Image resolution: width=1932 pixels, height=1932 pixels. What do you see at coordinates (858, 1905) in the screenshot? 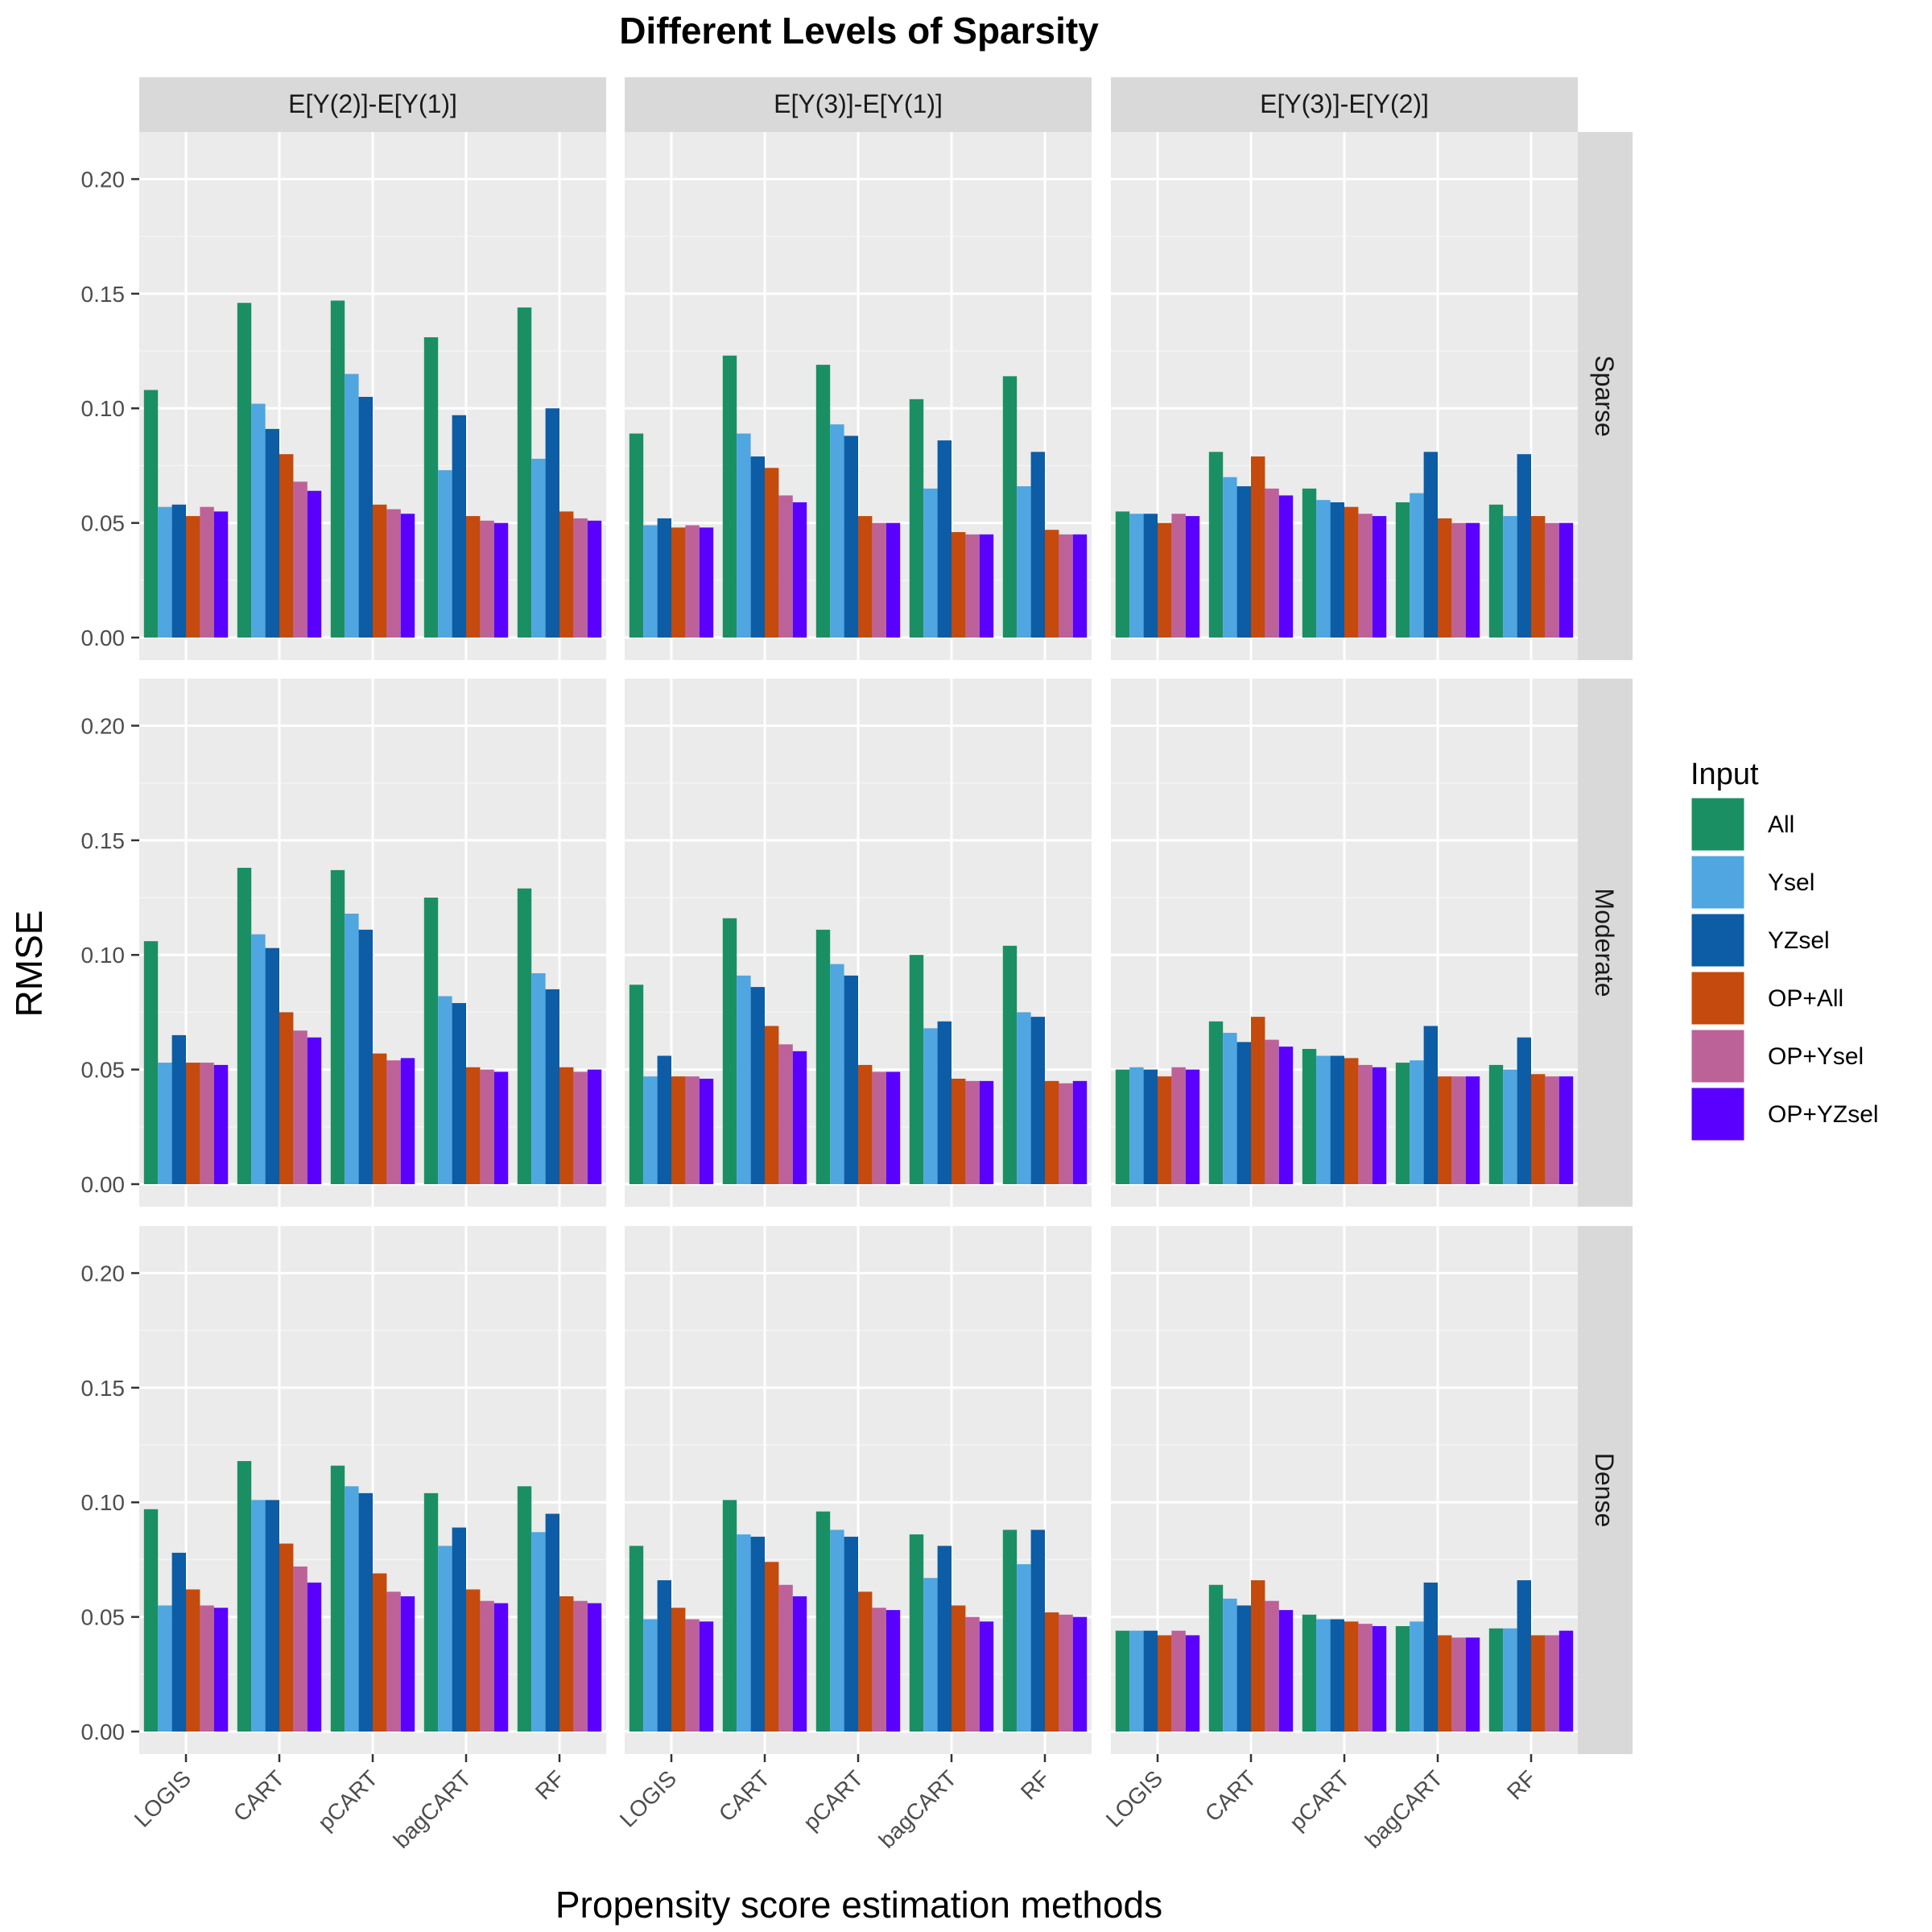
I see `x-axis-label: Propensity score estimation methods` at bounding box center [858, 1905].